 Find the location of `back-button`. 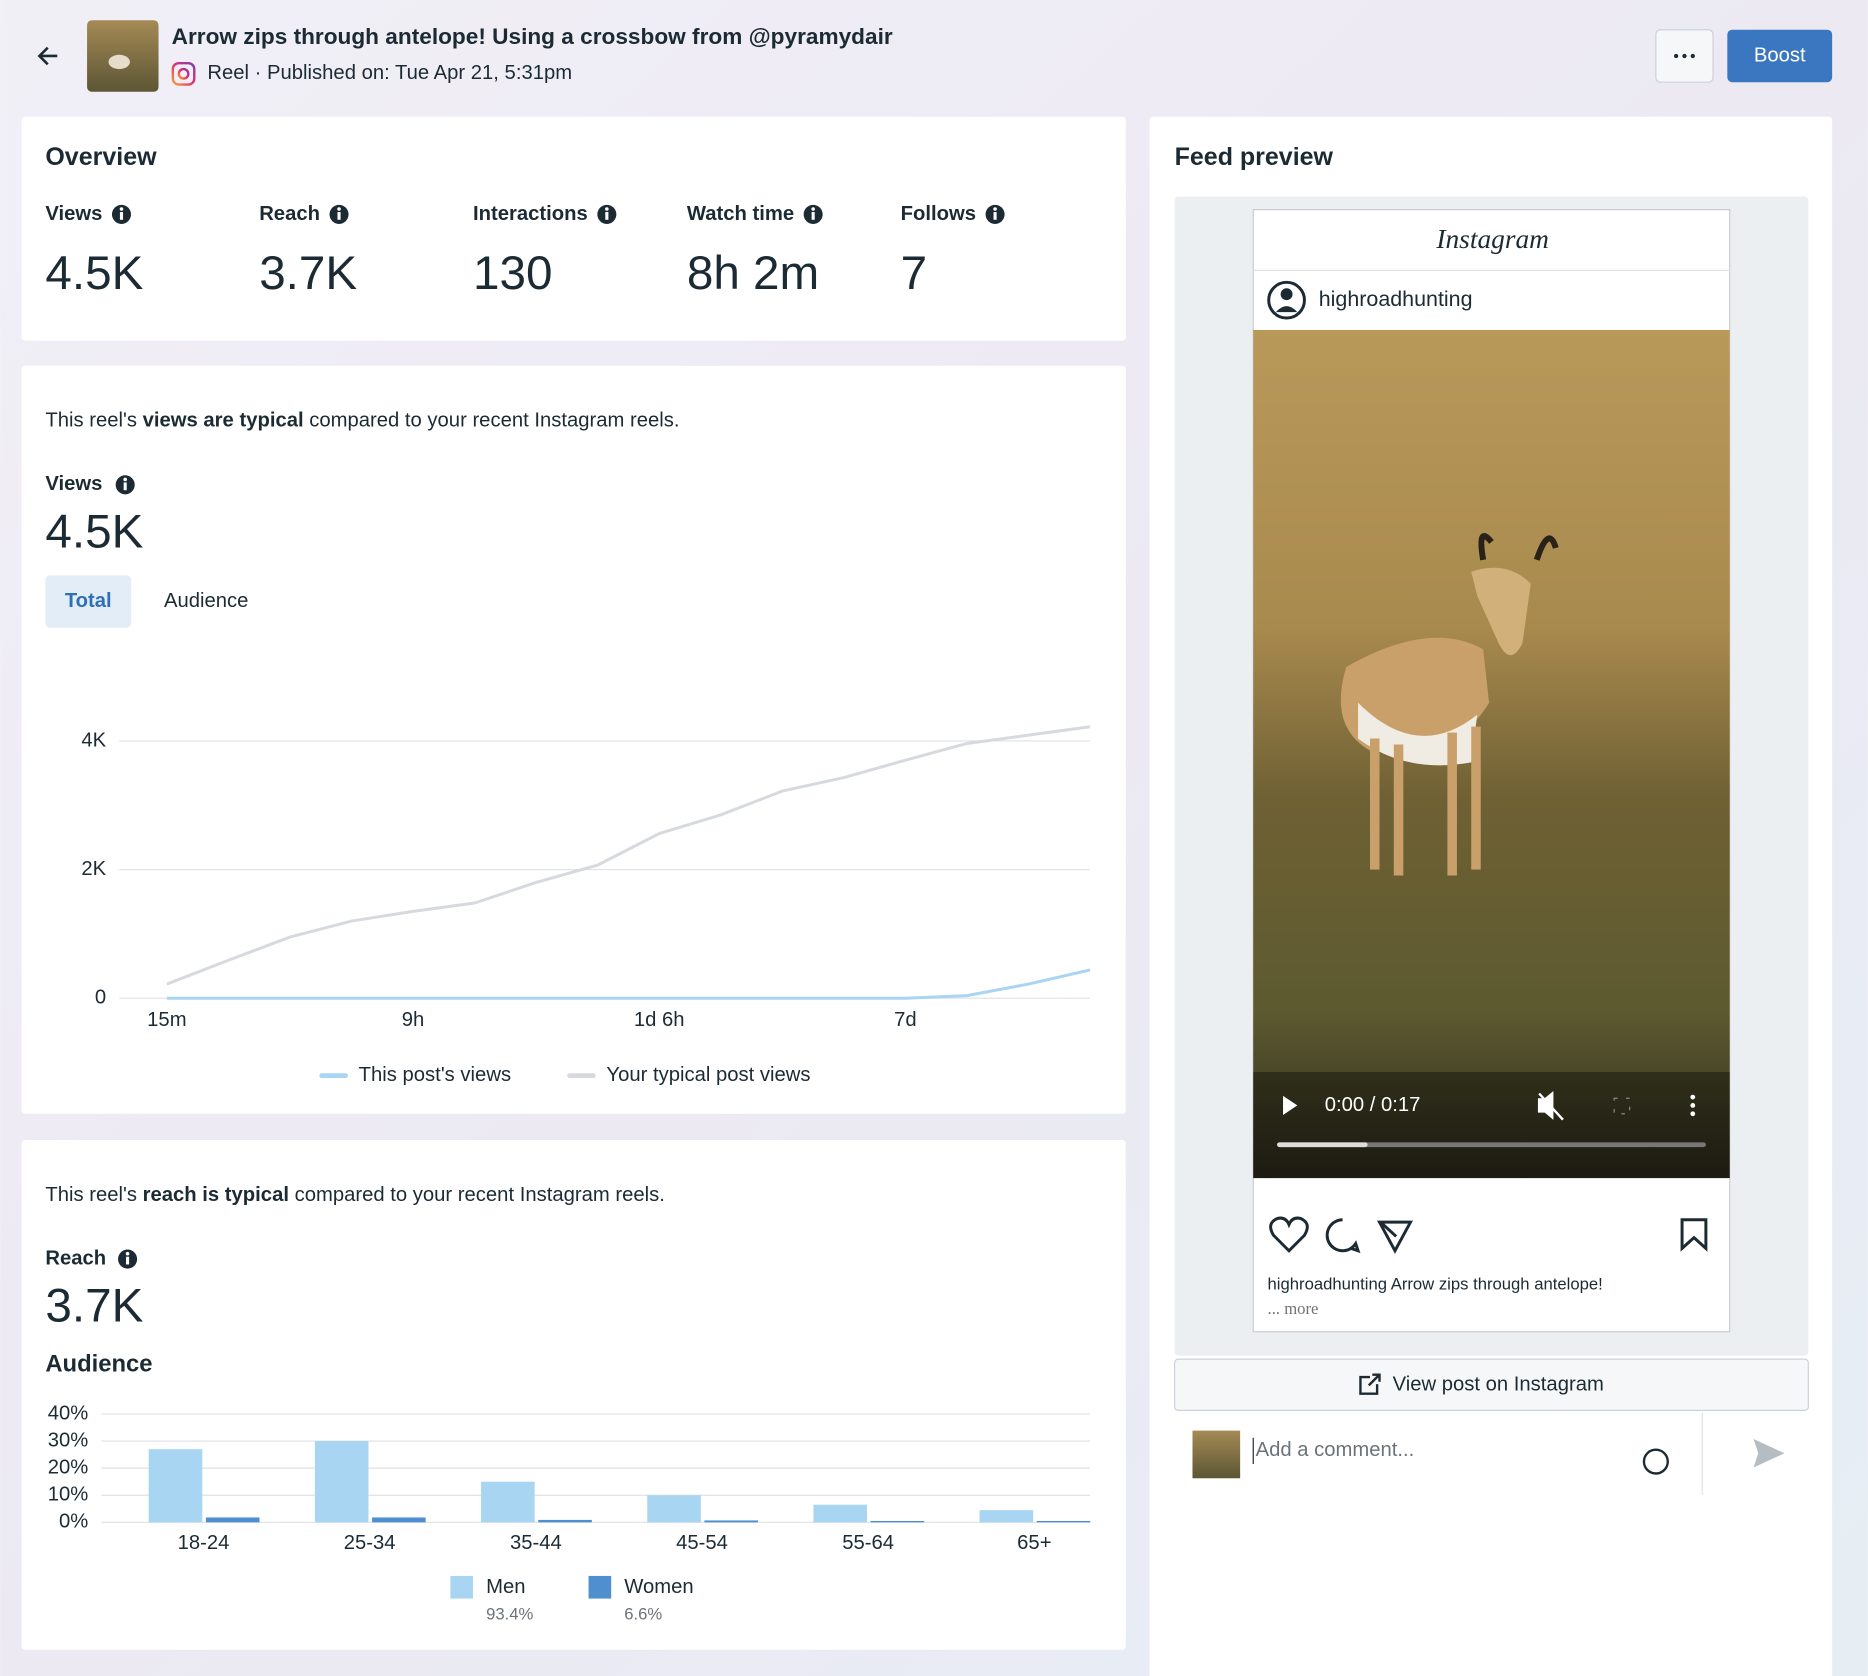

back-button is located at coordinates (47, 56).